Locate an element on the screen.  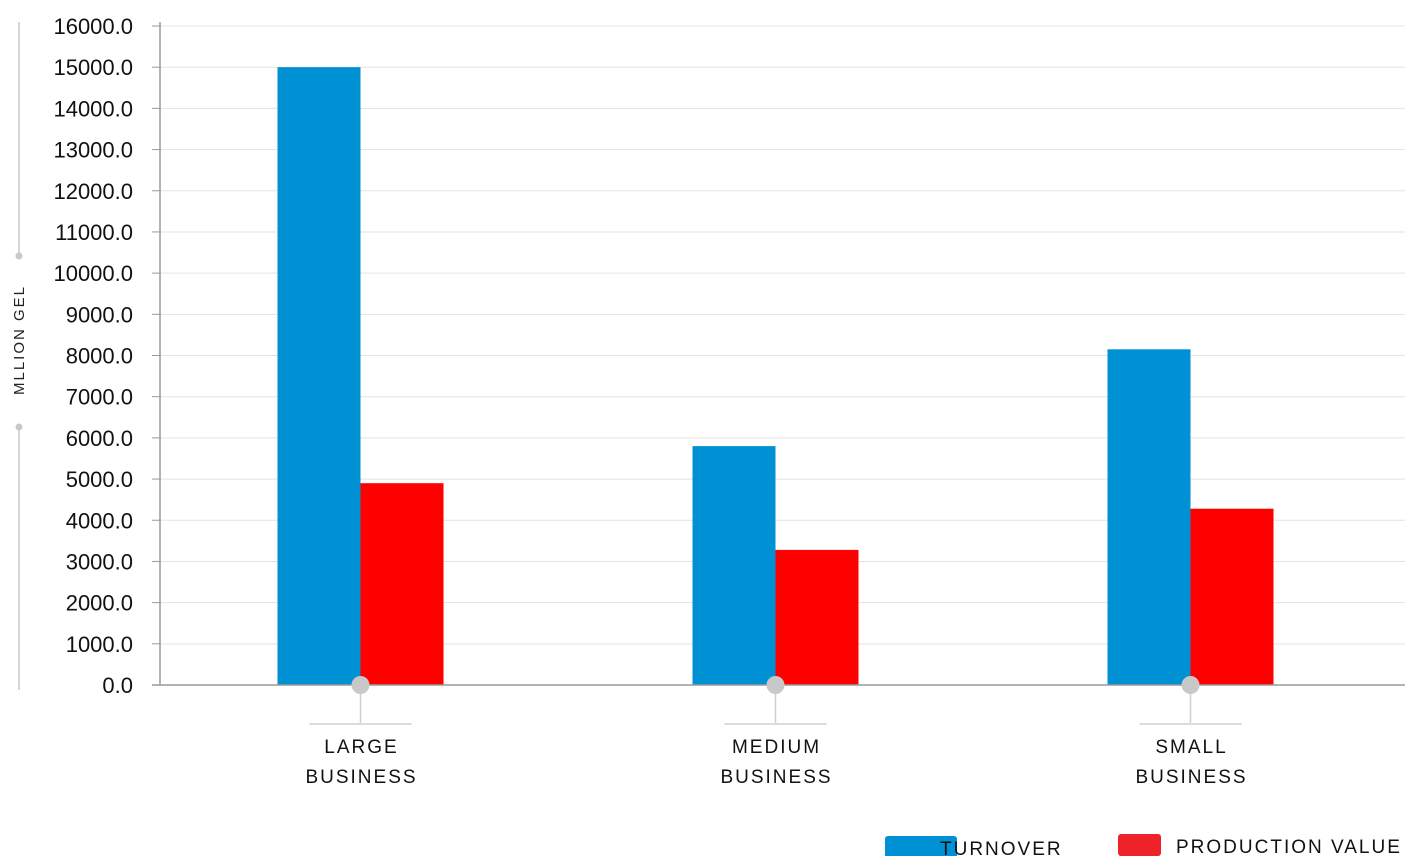
legend-swatch-turnover is located at coordinates (921, 846).